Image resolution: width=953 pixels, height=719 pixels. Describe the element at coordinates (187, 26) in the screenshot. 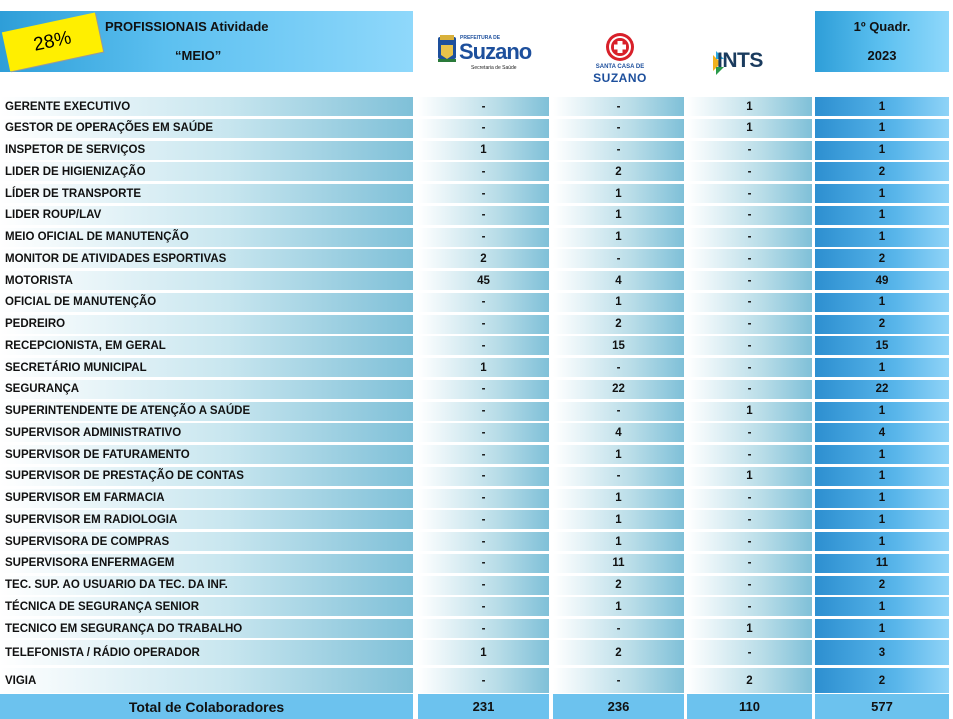

I see `header-title-line1: PROFISSIONAIS Atividade` at that location.